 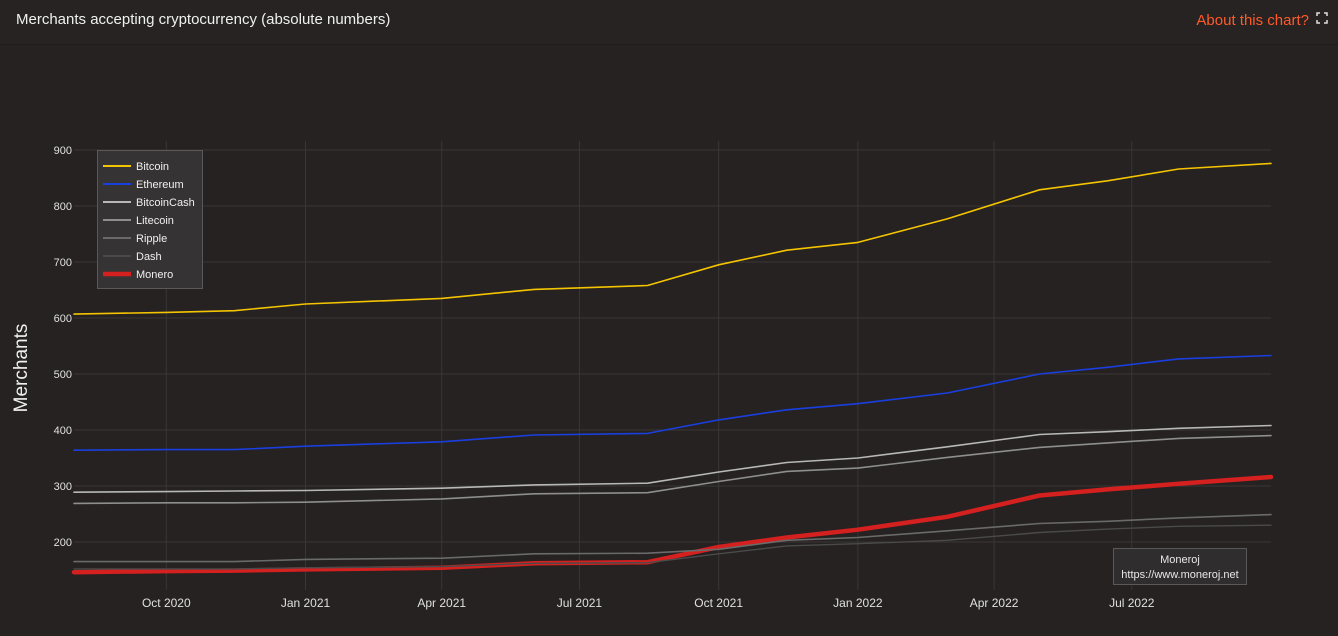 I want to click on watermark: Moneroj https://www.moneroj.net, so click(x=1180, y=566).